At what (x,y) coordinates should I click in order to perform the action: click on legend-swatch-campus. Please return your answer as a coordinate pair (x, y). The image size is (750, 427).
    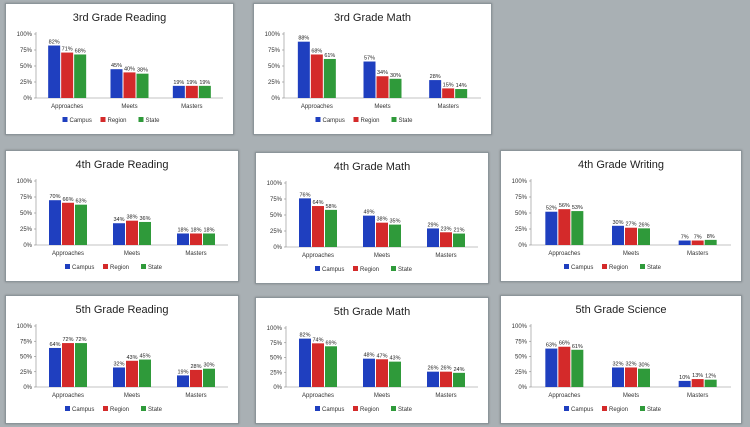
    Looking at the image, I should click on (566, 266).